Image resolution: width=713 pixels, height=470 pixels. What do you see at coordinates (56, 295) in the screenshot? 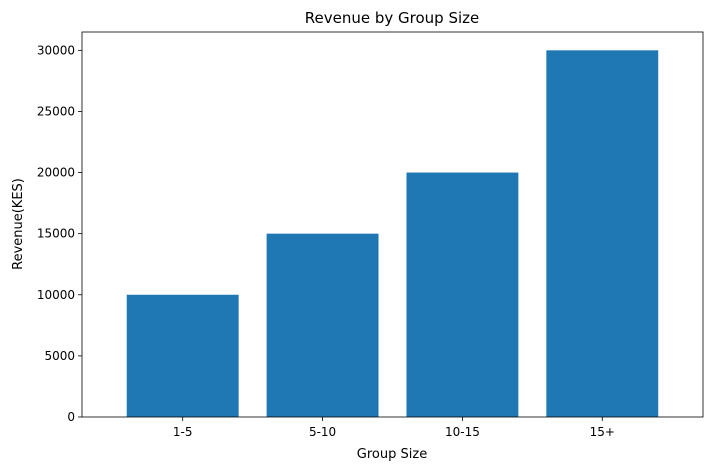
I see `y-tick-label: 10000` at bounding box center [56, 295].